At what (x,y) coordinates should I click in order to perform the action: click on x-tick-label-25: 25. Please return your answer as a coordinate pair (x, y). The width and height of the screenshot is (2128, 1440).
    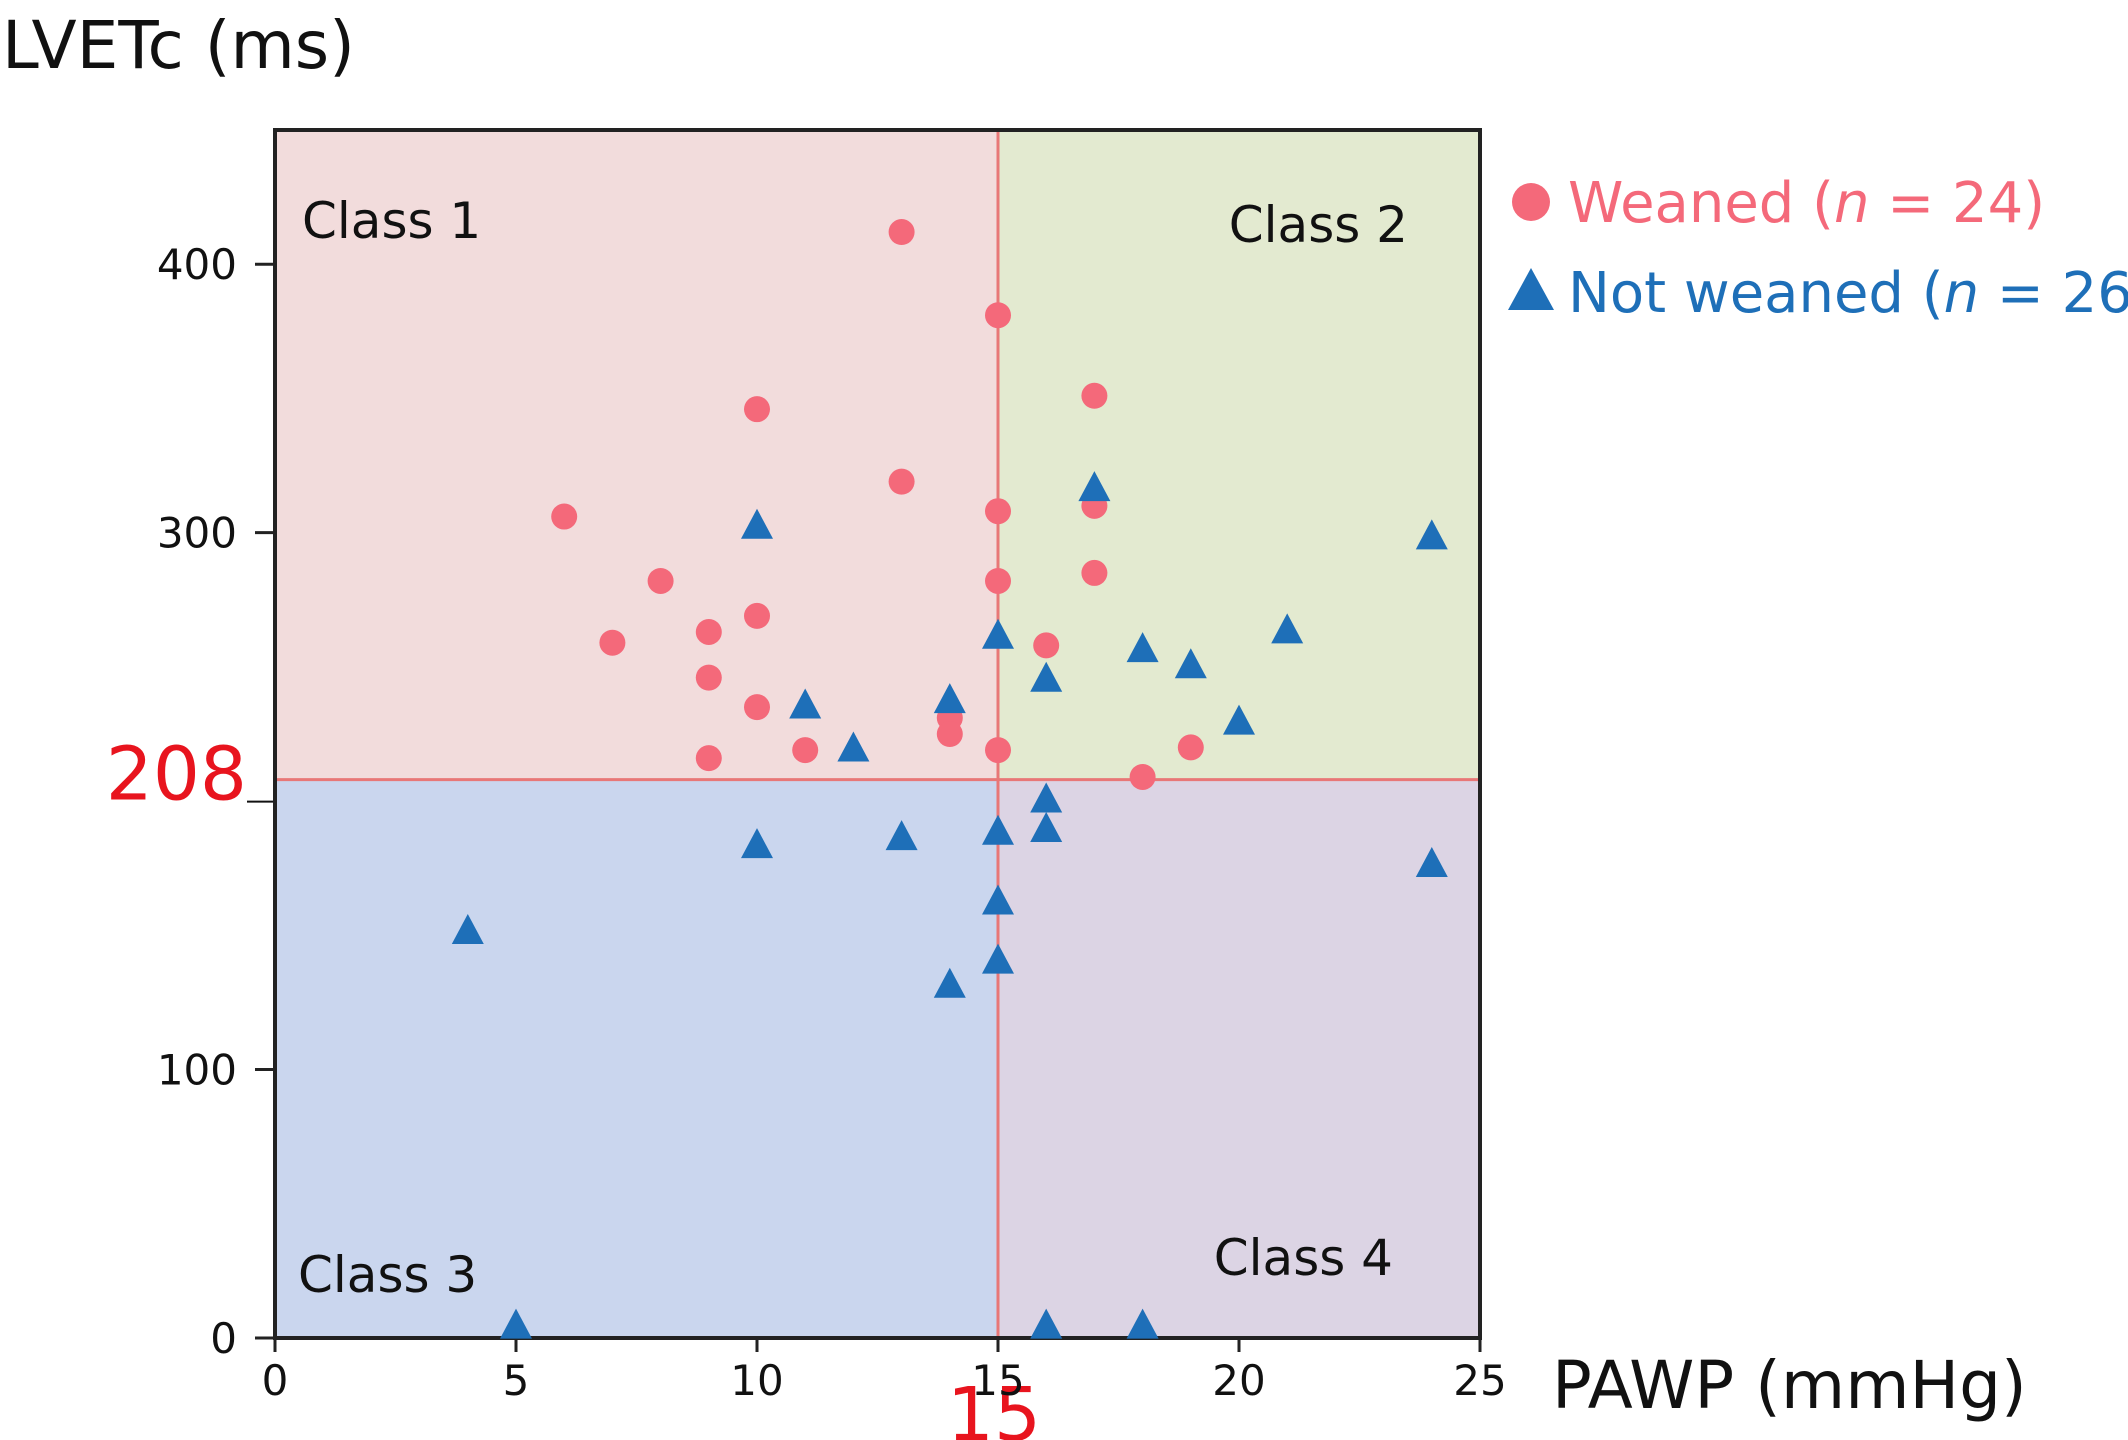
    Looking at the image, I should click on (1479, 1380).